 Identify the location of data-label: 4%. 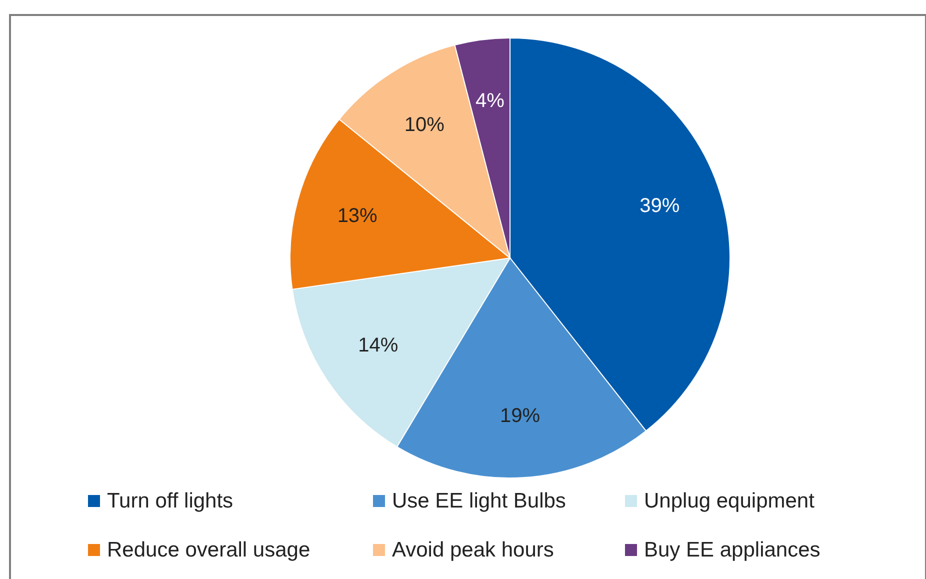
(490, 101).